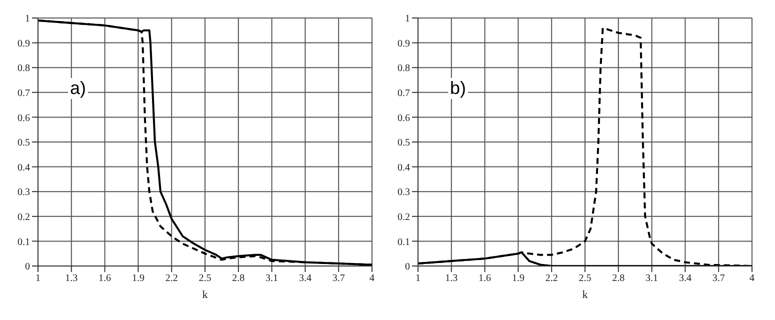  Describe the element at coordinates (458, 88) in the screenshot. I see `annotation: b)` at that location.